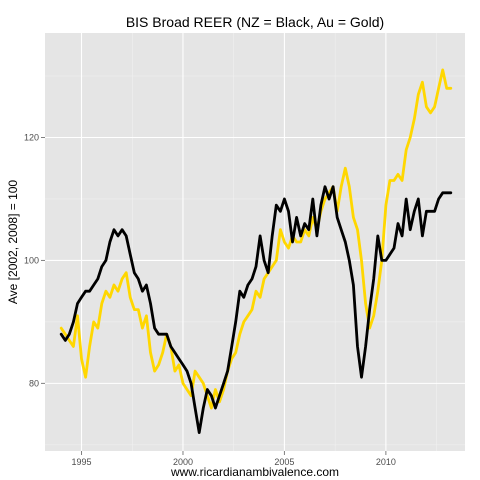 The width and height of the screenshot is (480, 480). What do you see at coordinates (255, 22) in the screenshot?
I see `chart-title: BIS Broad REER (NZ = Black, Au = Gold)` at bounding box center [255, 22].